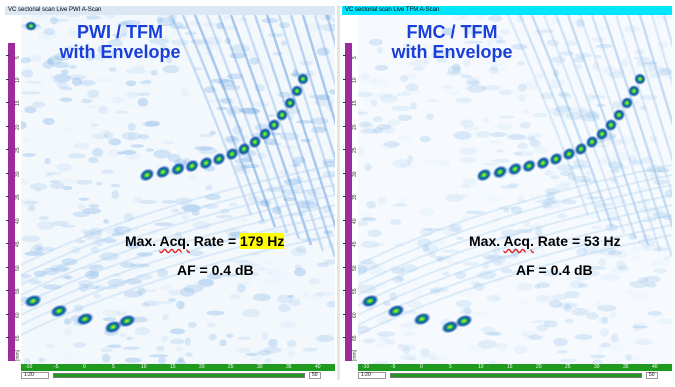 This screenshot has width=675, height=387. What do you see at coordinates (113, 367) in the screenshot?
I see `lateral-tick-label: 5` at bounding box center [113, 367].